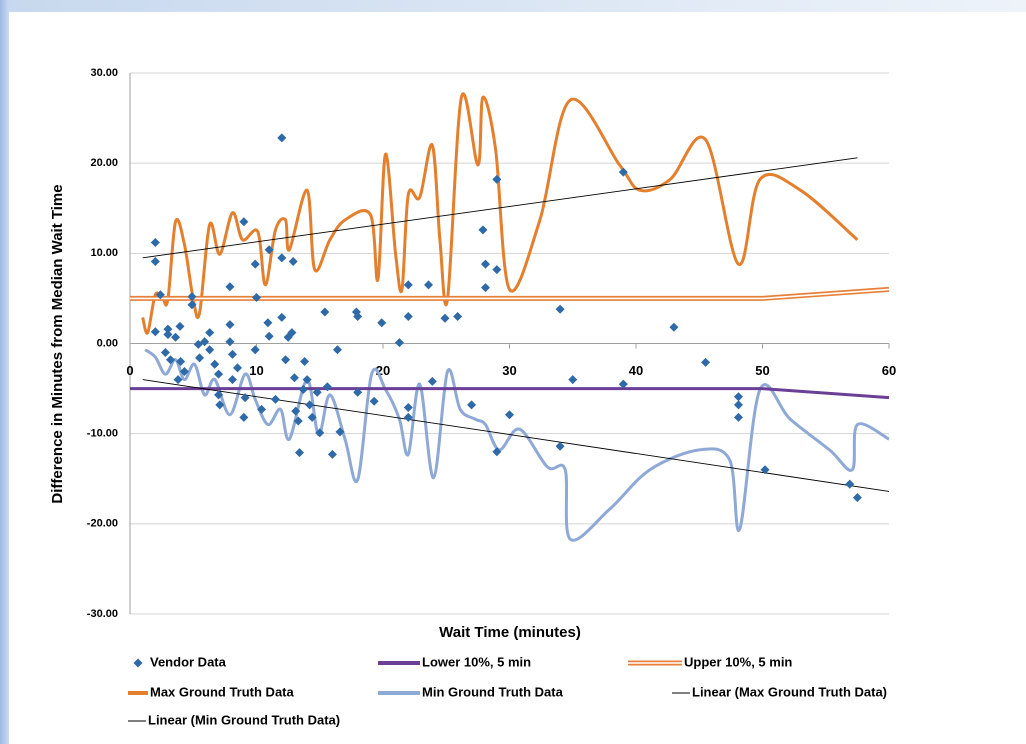 This screenshot has width=1026, height=744. What do you see at coordinates (738, 661) in the screenshot?
I see `legend-label: Upper 10%, 5 min` at bounding box center [738, 661].